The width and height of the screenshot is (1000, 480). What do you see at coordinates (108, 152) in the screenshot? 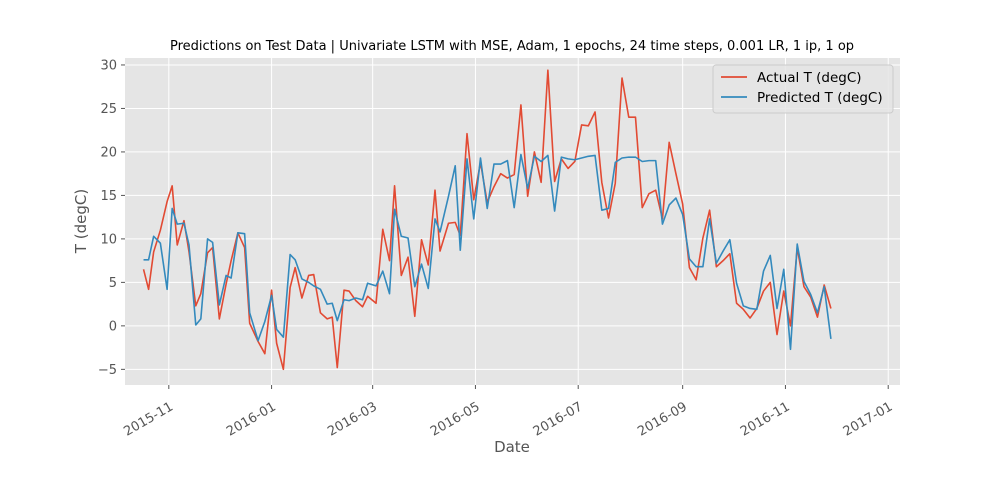
I see `y-tick-label: 20` at bounding box center [108, 152].